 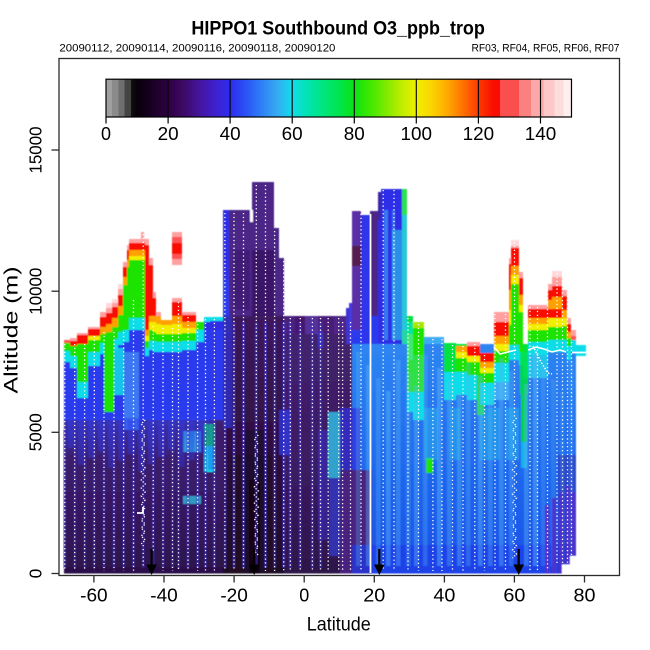 What do you see at coordinates (417, 134) in the screenshot?
I see `svg-text: 100` at bounding box center [417, 134].